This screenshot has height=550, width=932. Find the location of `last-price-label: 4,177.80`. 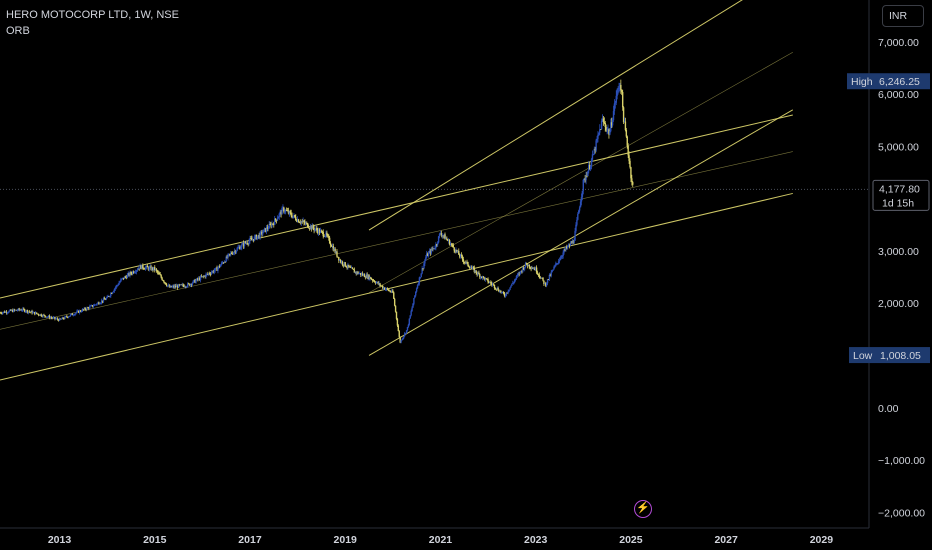

last-price-label: 4,177.80 is located at coordinates (899, 189).